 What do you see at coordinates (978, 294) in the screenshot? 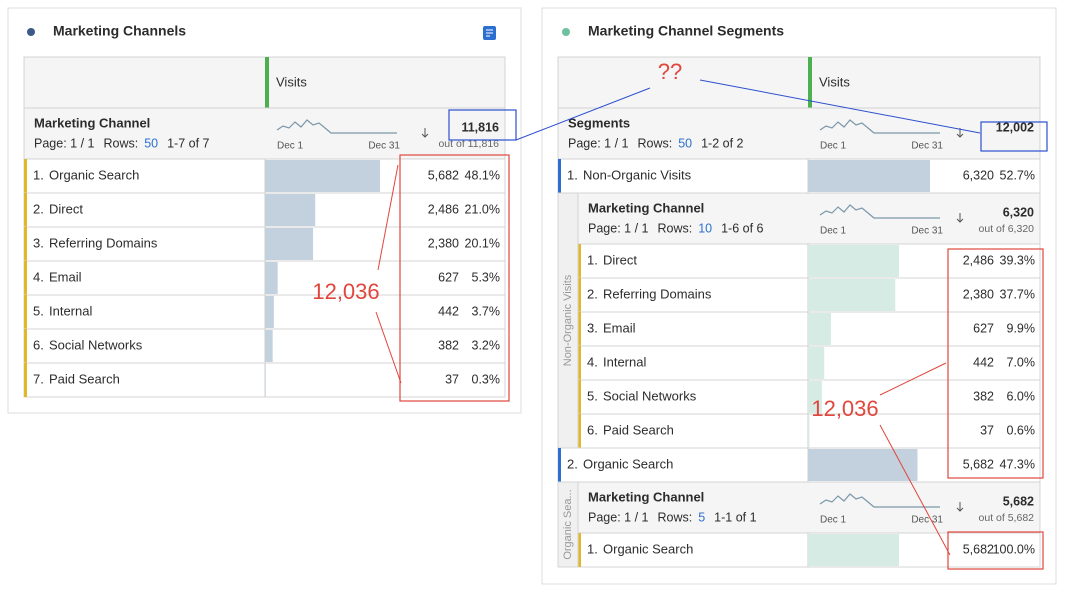
I see `visits: 2,380` at bounding box center [978, 294].